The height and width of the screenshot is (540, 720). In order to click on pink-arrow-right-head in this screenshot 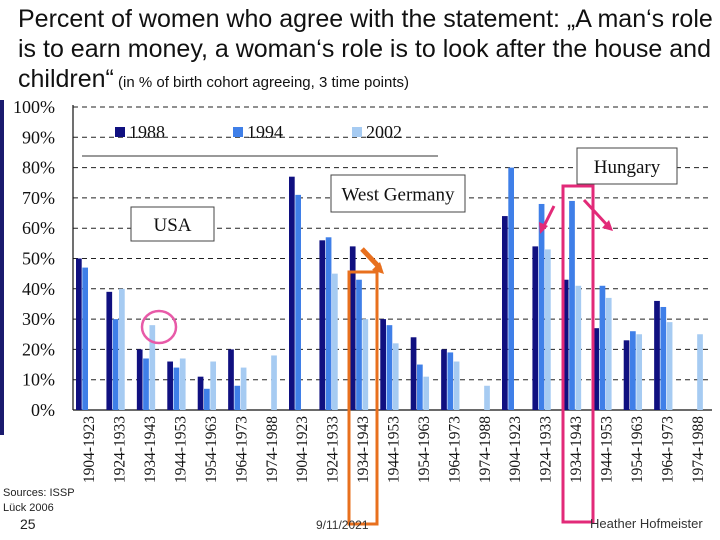, I will do `click(607, 225)`.